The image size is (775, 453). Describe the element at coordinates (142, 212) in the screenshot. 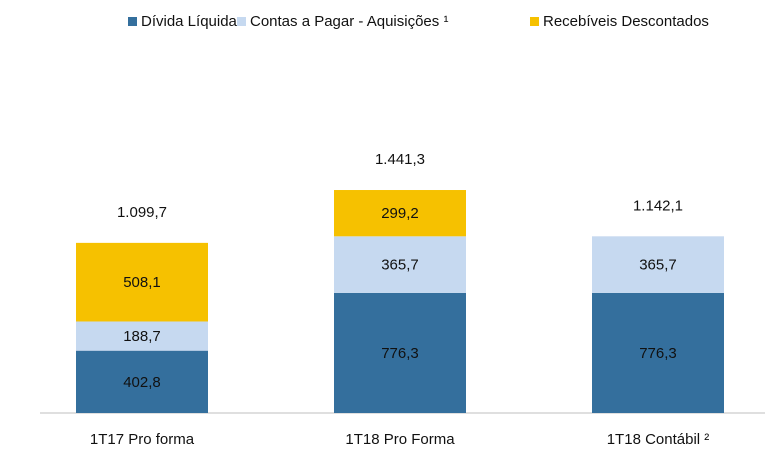

I see `total-label: 1.099,7` at that location.